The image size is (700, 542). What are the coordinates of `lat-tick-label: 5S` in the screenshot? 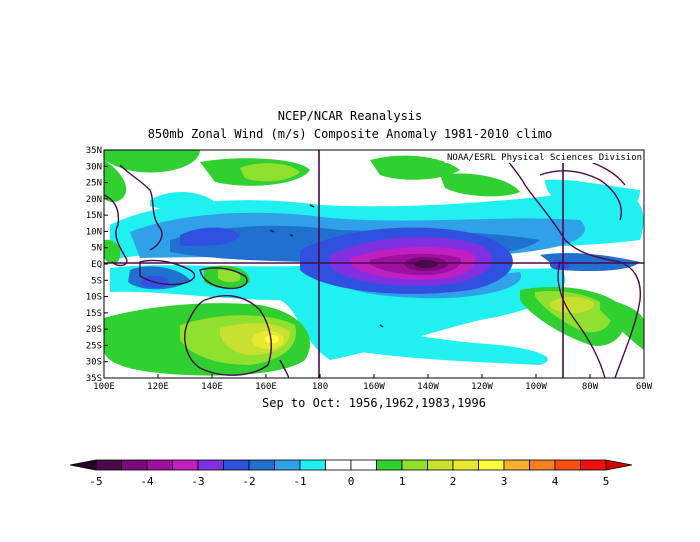 It's located at (96, 281).